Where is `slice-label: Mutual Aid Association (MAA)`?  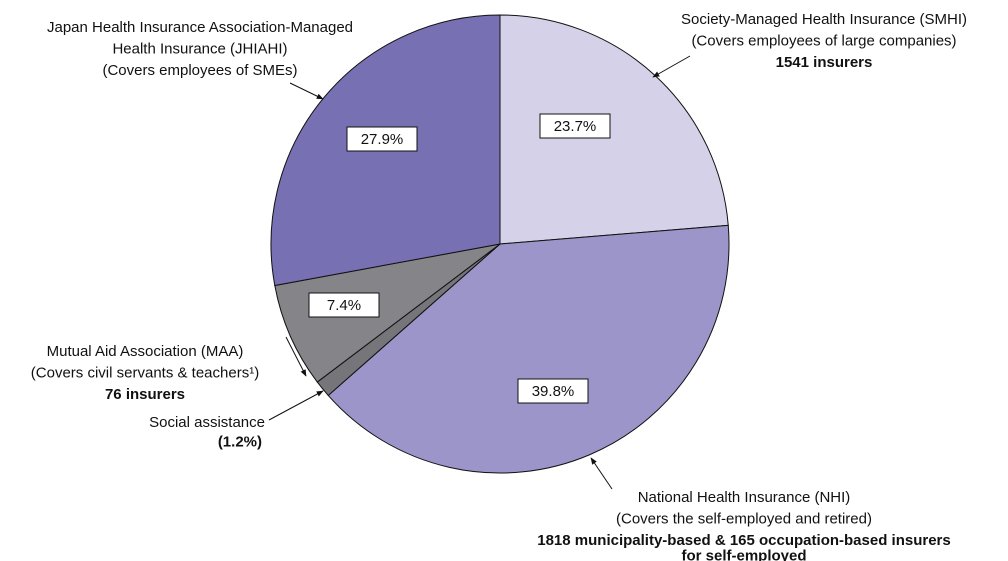
slice-label: Mutual Aid Association (MAA) is located at coordinates (145, 351).